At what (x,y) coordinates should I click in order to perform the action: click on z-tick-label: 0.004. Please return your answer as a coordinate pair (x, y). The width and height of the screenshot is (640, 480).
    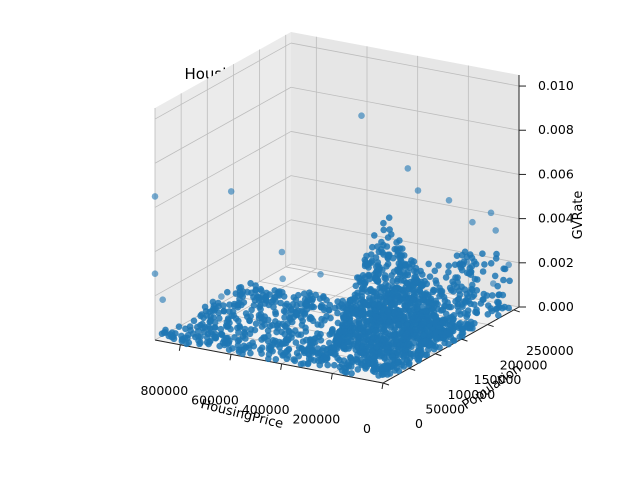
    Looking at the image, I should click on (556, 218).